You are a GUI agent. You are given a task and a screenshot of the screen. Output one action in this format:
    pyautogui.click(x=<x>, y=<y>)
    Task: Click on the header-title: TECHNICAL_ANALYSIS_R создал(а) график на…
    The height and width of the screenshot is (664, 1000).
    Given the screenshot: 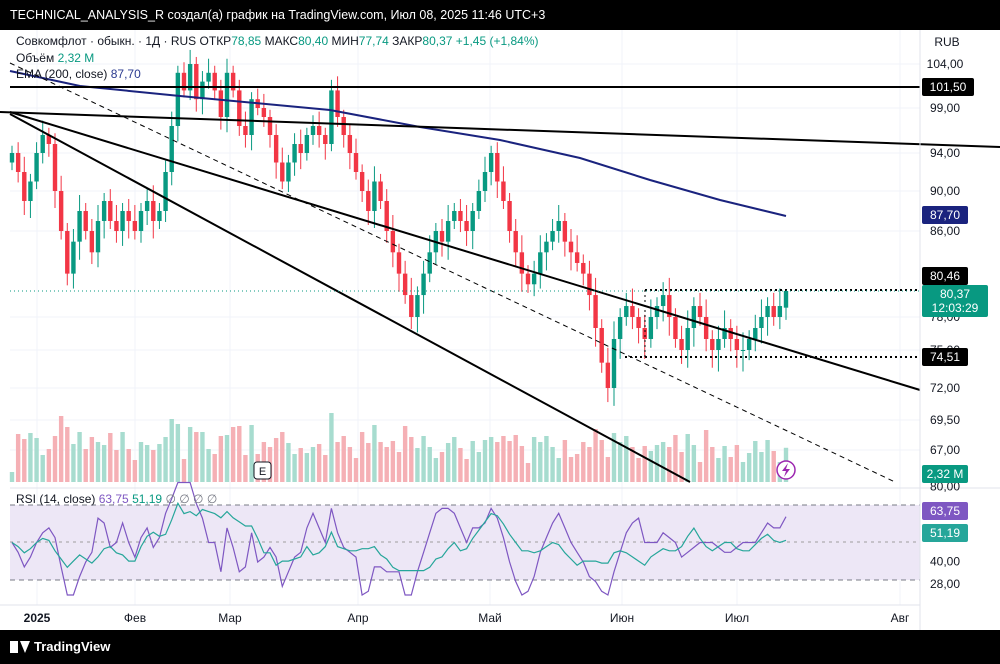 What is the action you would take?
    pyautogui.click(x=278, y=15)
    